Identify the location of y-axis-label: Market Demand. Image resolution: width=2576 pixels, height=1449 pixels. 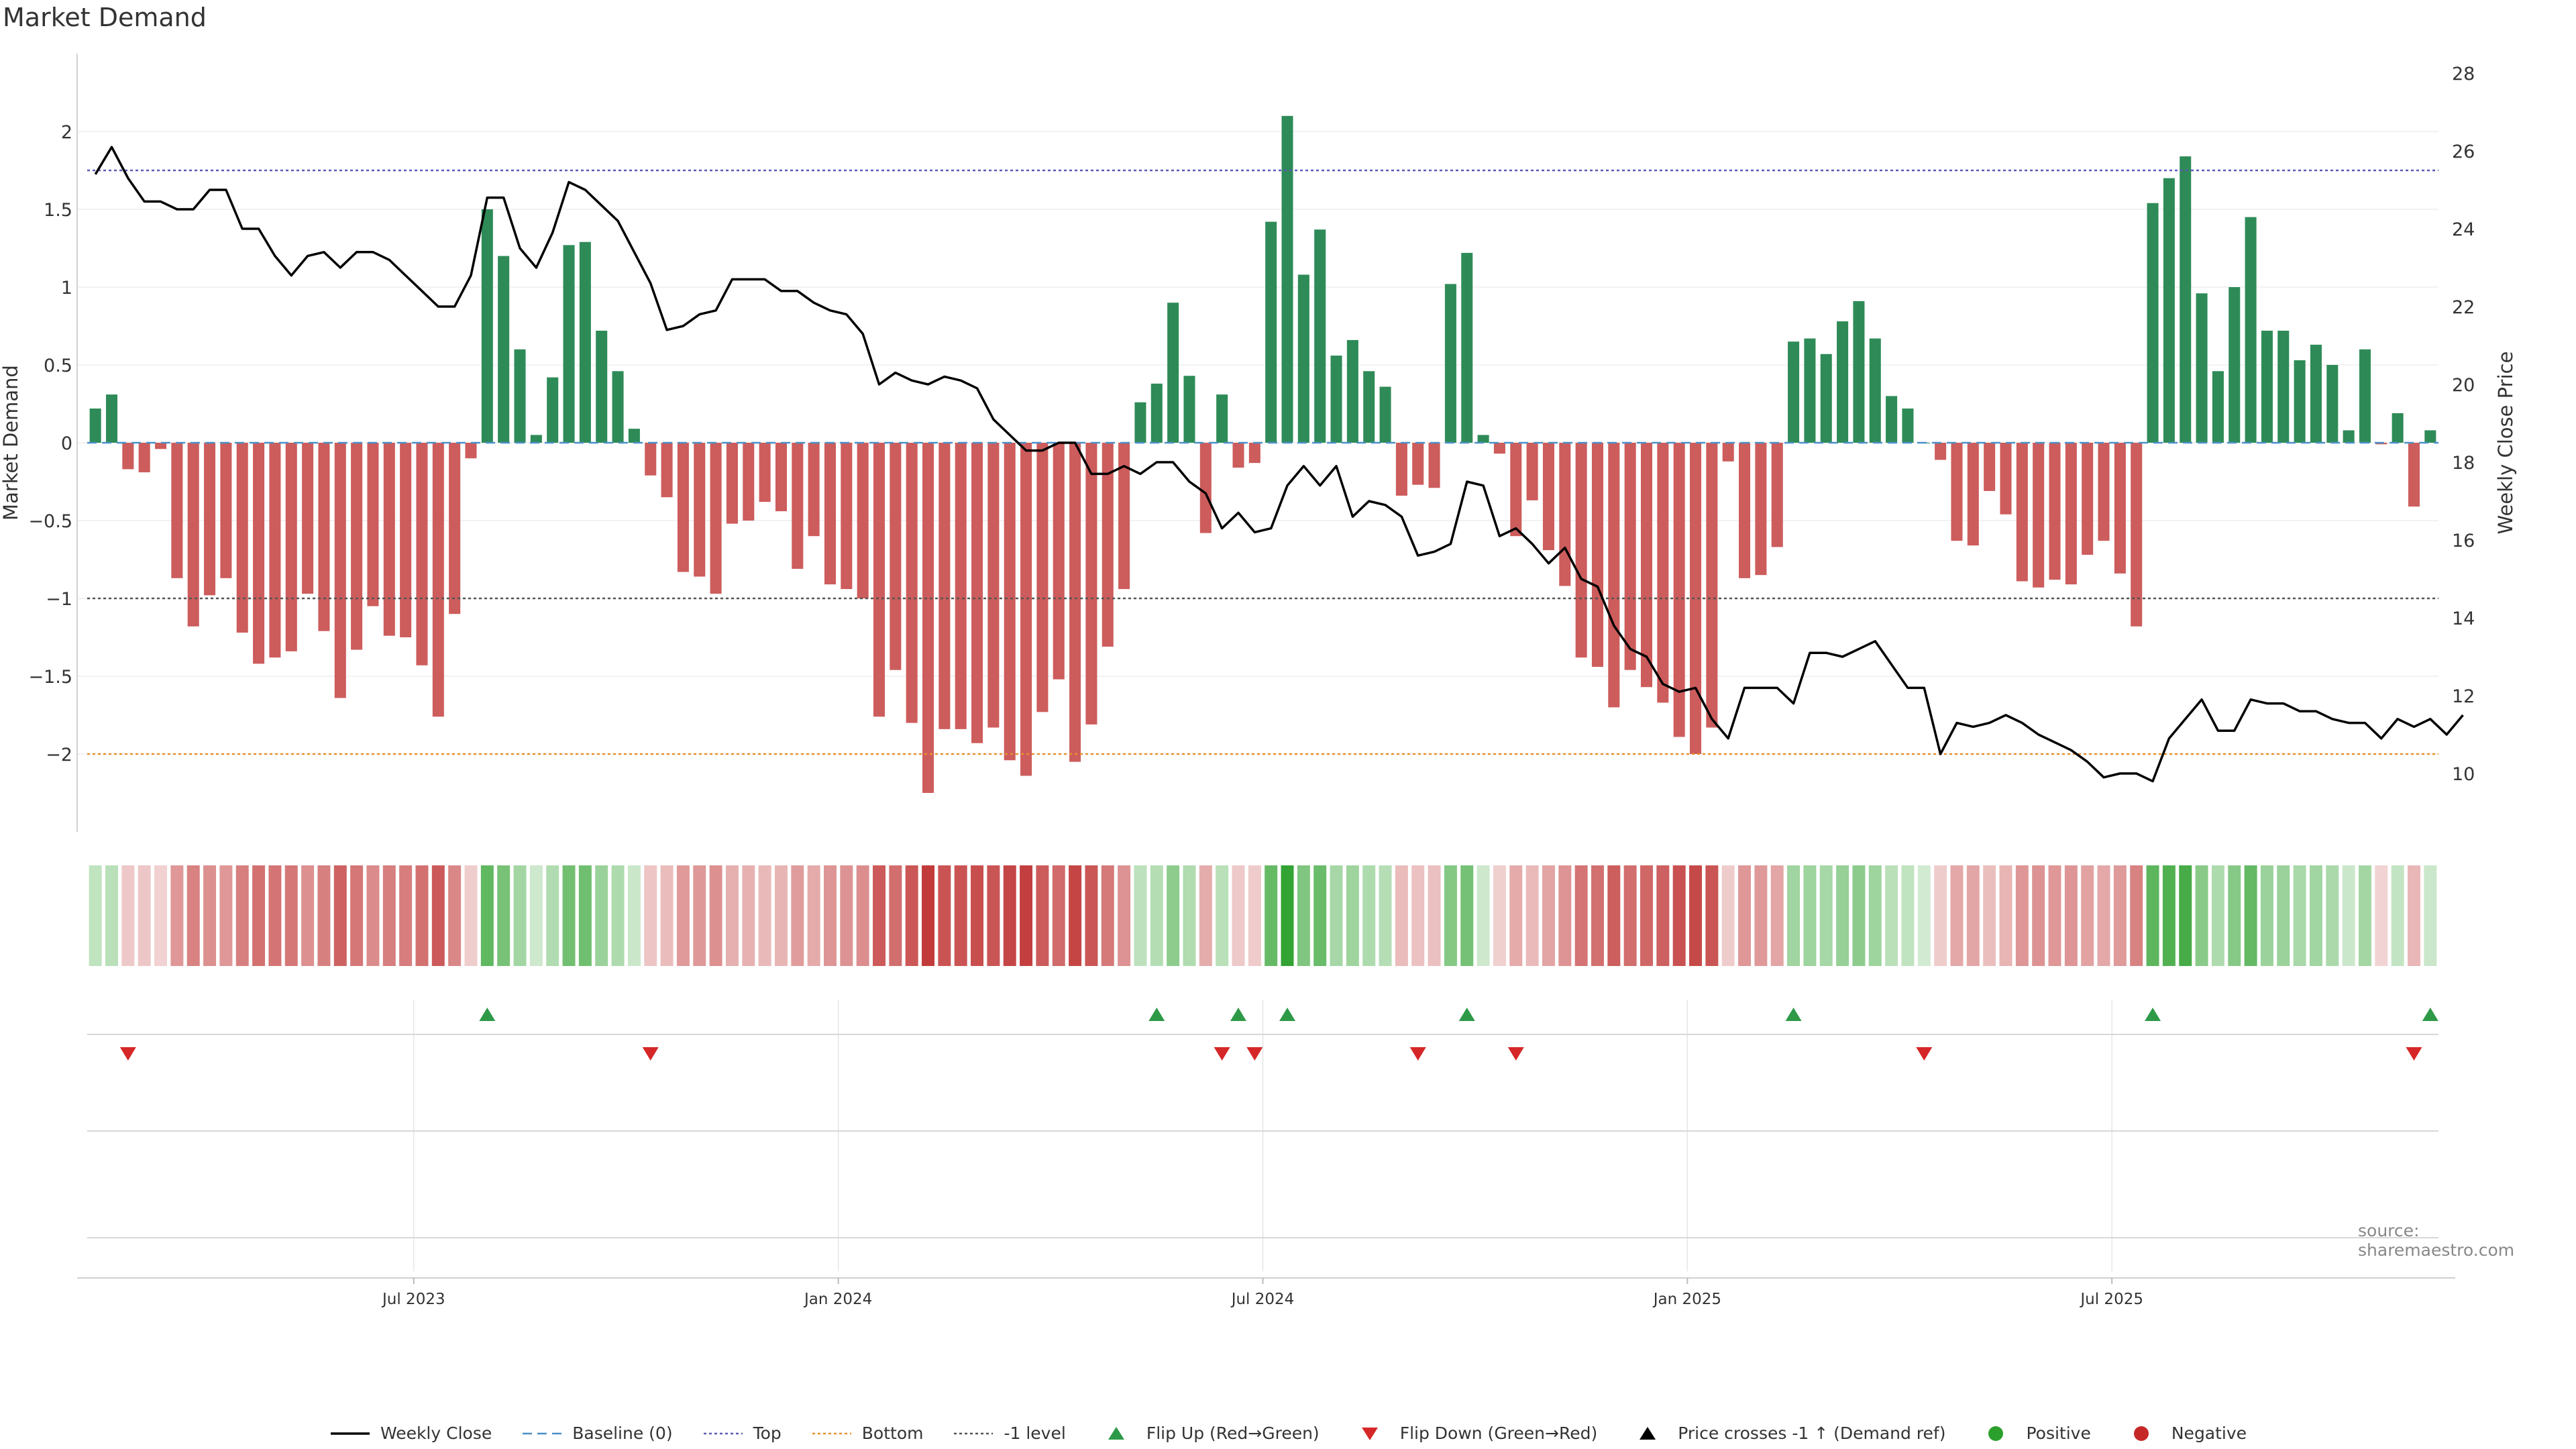
(11, 443).